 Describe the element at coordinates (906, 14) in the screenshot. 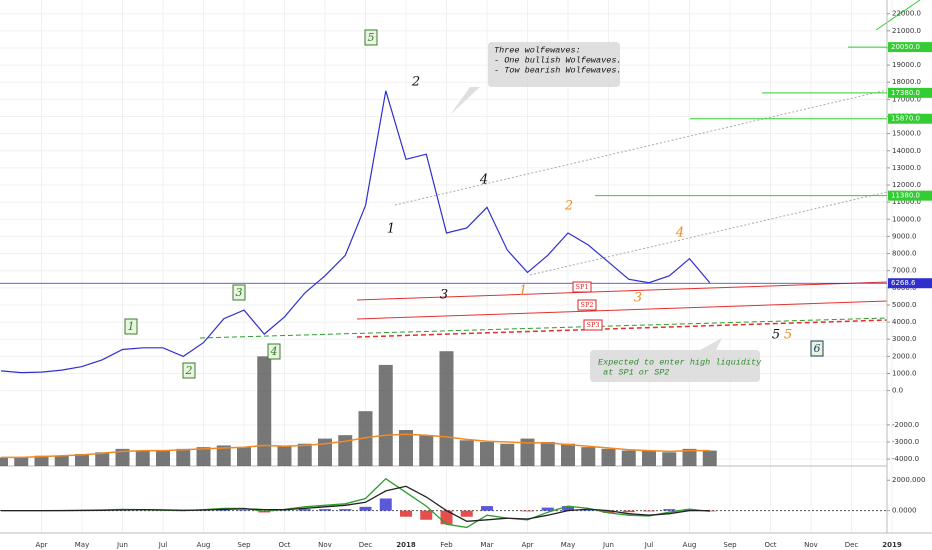

I see `y-tick-label: 22000.0` at that location.